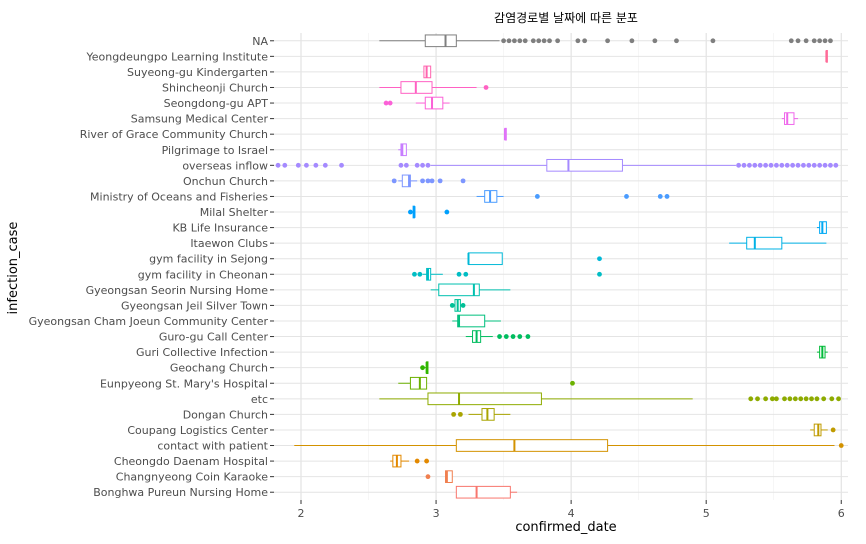 This screenshot has height=544, width=866. I want to click on y-tick-label: Guri Collective Infection, so click(202, 352).